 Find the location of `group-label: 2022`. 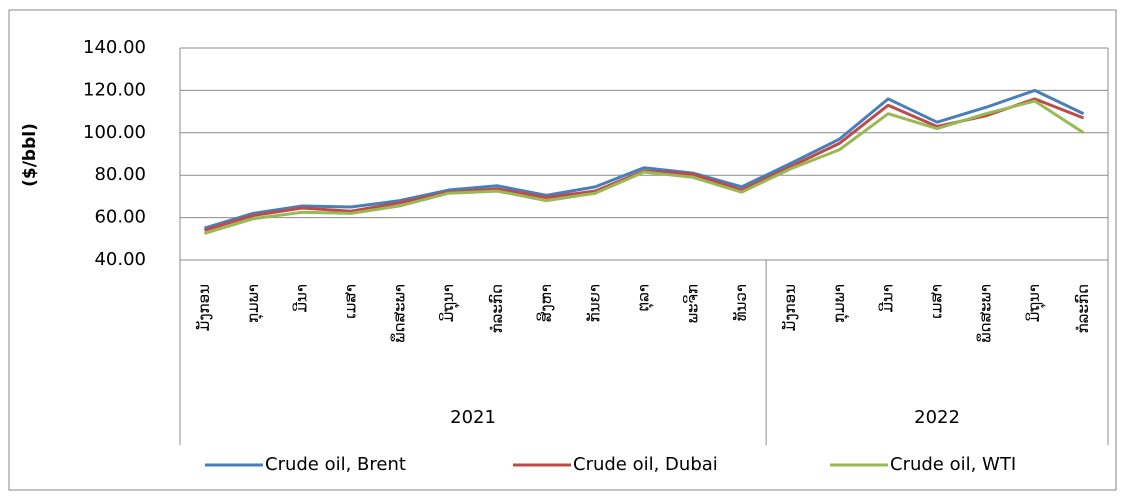

group-label: 2022 is located at coordinates (937, 417).